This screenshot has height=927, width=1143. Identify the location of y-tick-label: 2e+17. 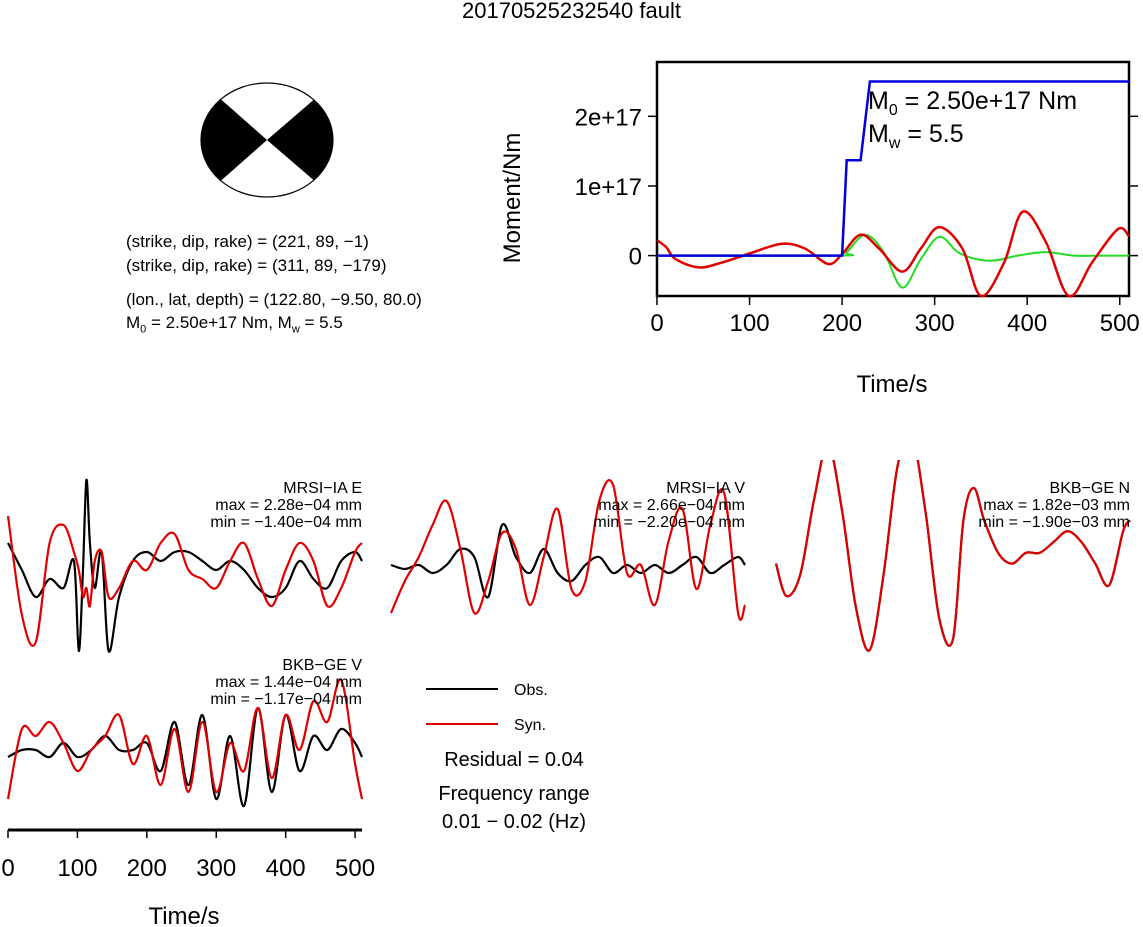
(608, 117).